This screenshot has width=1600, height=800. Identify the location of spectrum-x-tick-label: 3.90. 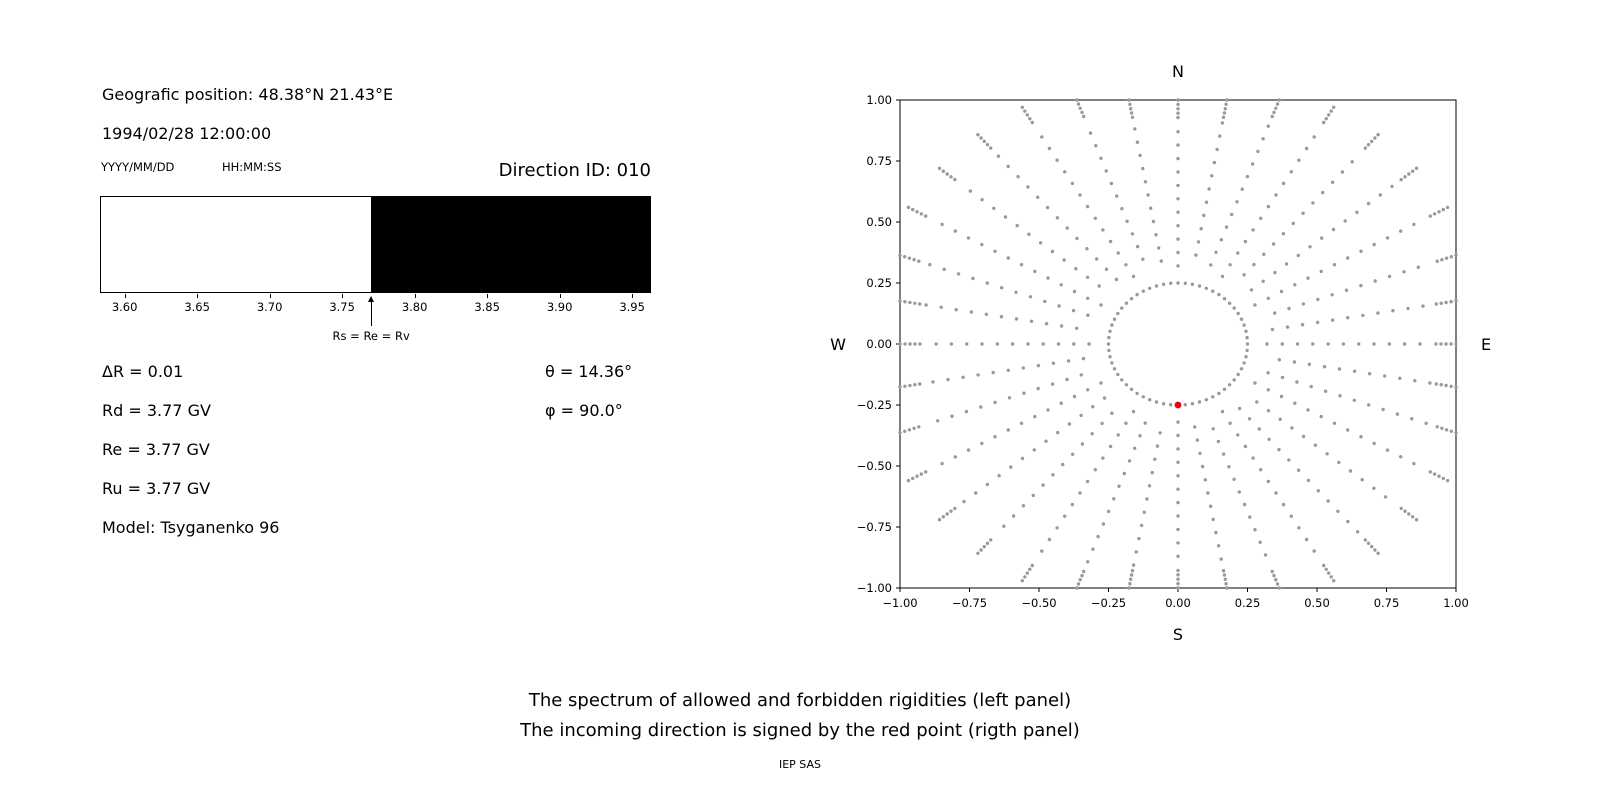
(559, 307).